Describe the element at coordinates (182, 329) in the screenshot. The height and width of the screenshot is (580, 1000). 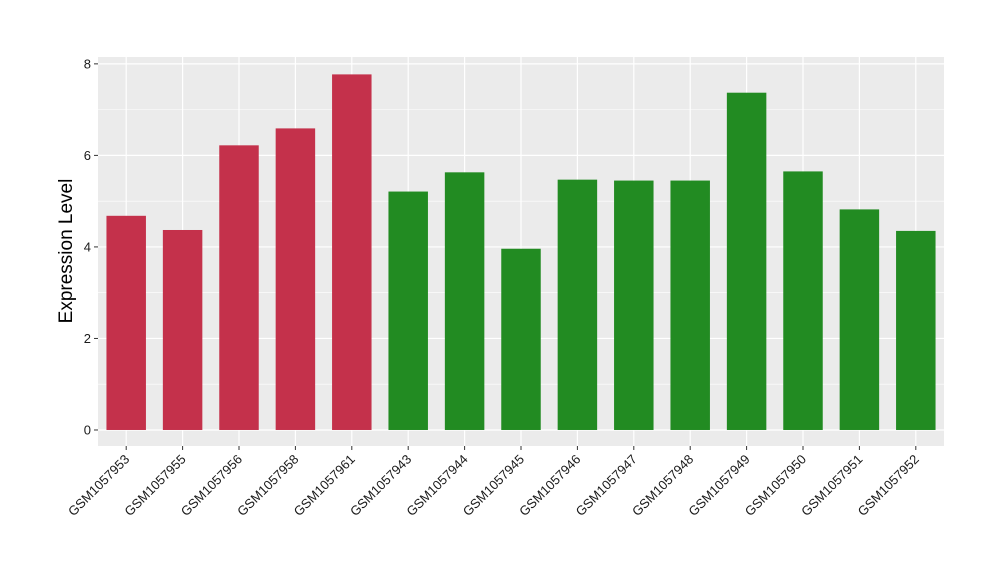
I see `bar-GSM1057955` at that location.